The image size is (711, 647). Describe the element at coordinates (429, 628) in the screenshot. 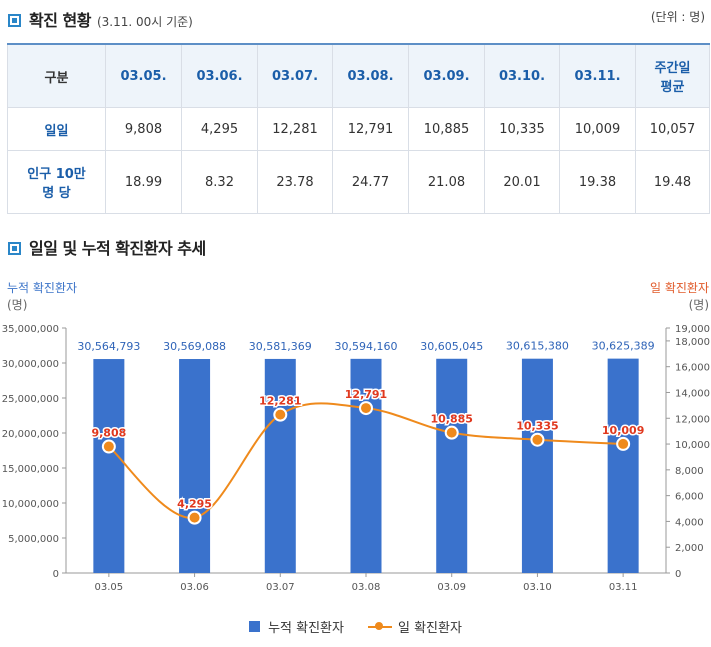

I see `legend-label: 일 확진환자` at that location.